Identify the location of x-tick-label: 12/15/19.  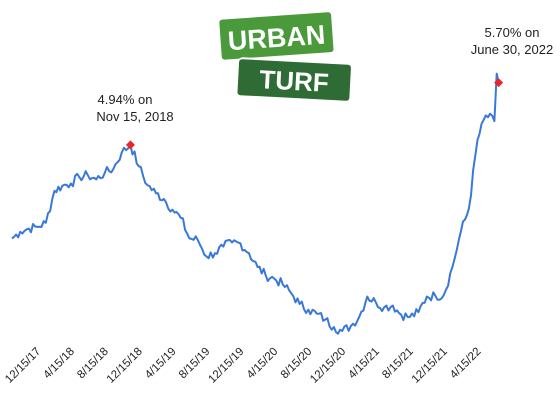
(226, 366).